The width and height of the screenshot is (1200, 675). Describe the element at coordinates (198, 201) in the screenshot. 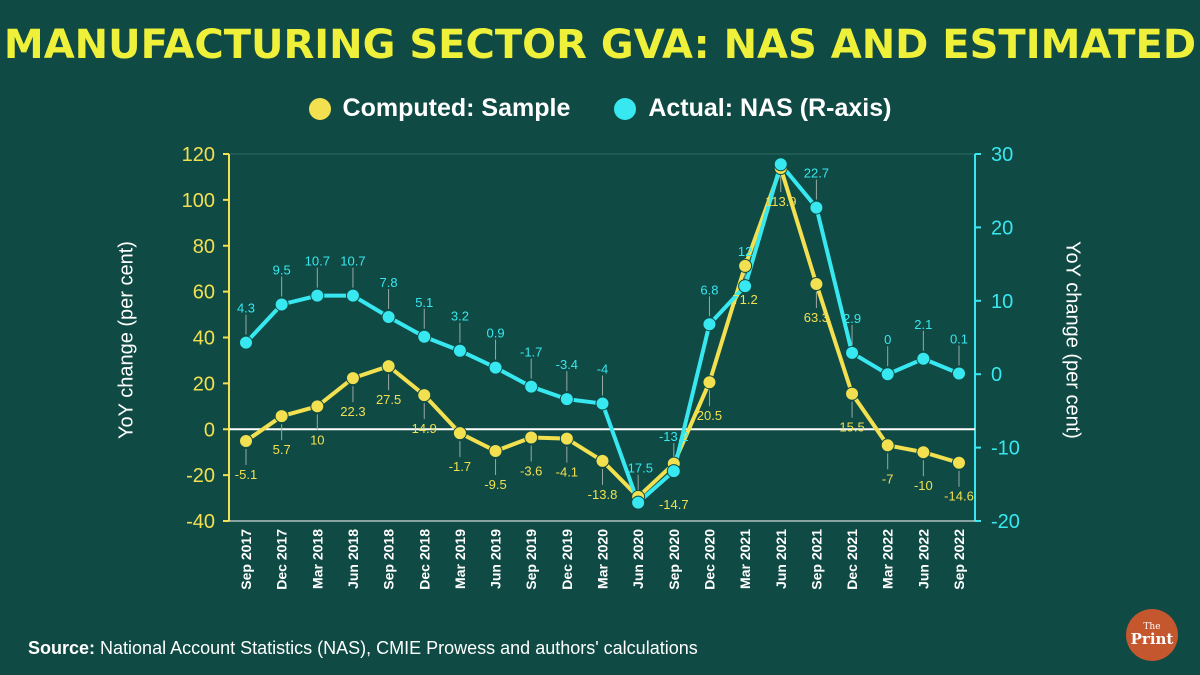

I see `y-left-tick-label: 100` at that location.